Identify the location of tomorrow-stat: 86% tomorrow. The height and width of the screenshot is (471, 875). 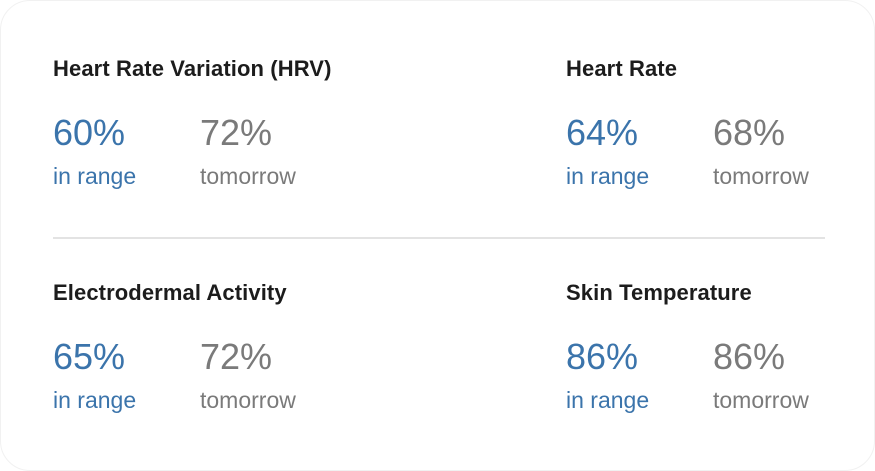
(761, 375).